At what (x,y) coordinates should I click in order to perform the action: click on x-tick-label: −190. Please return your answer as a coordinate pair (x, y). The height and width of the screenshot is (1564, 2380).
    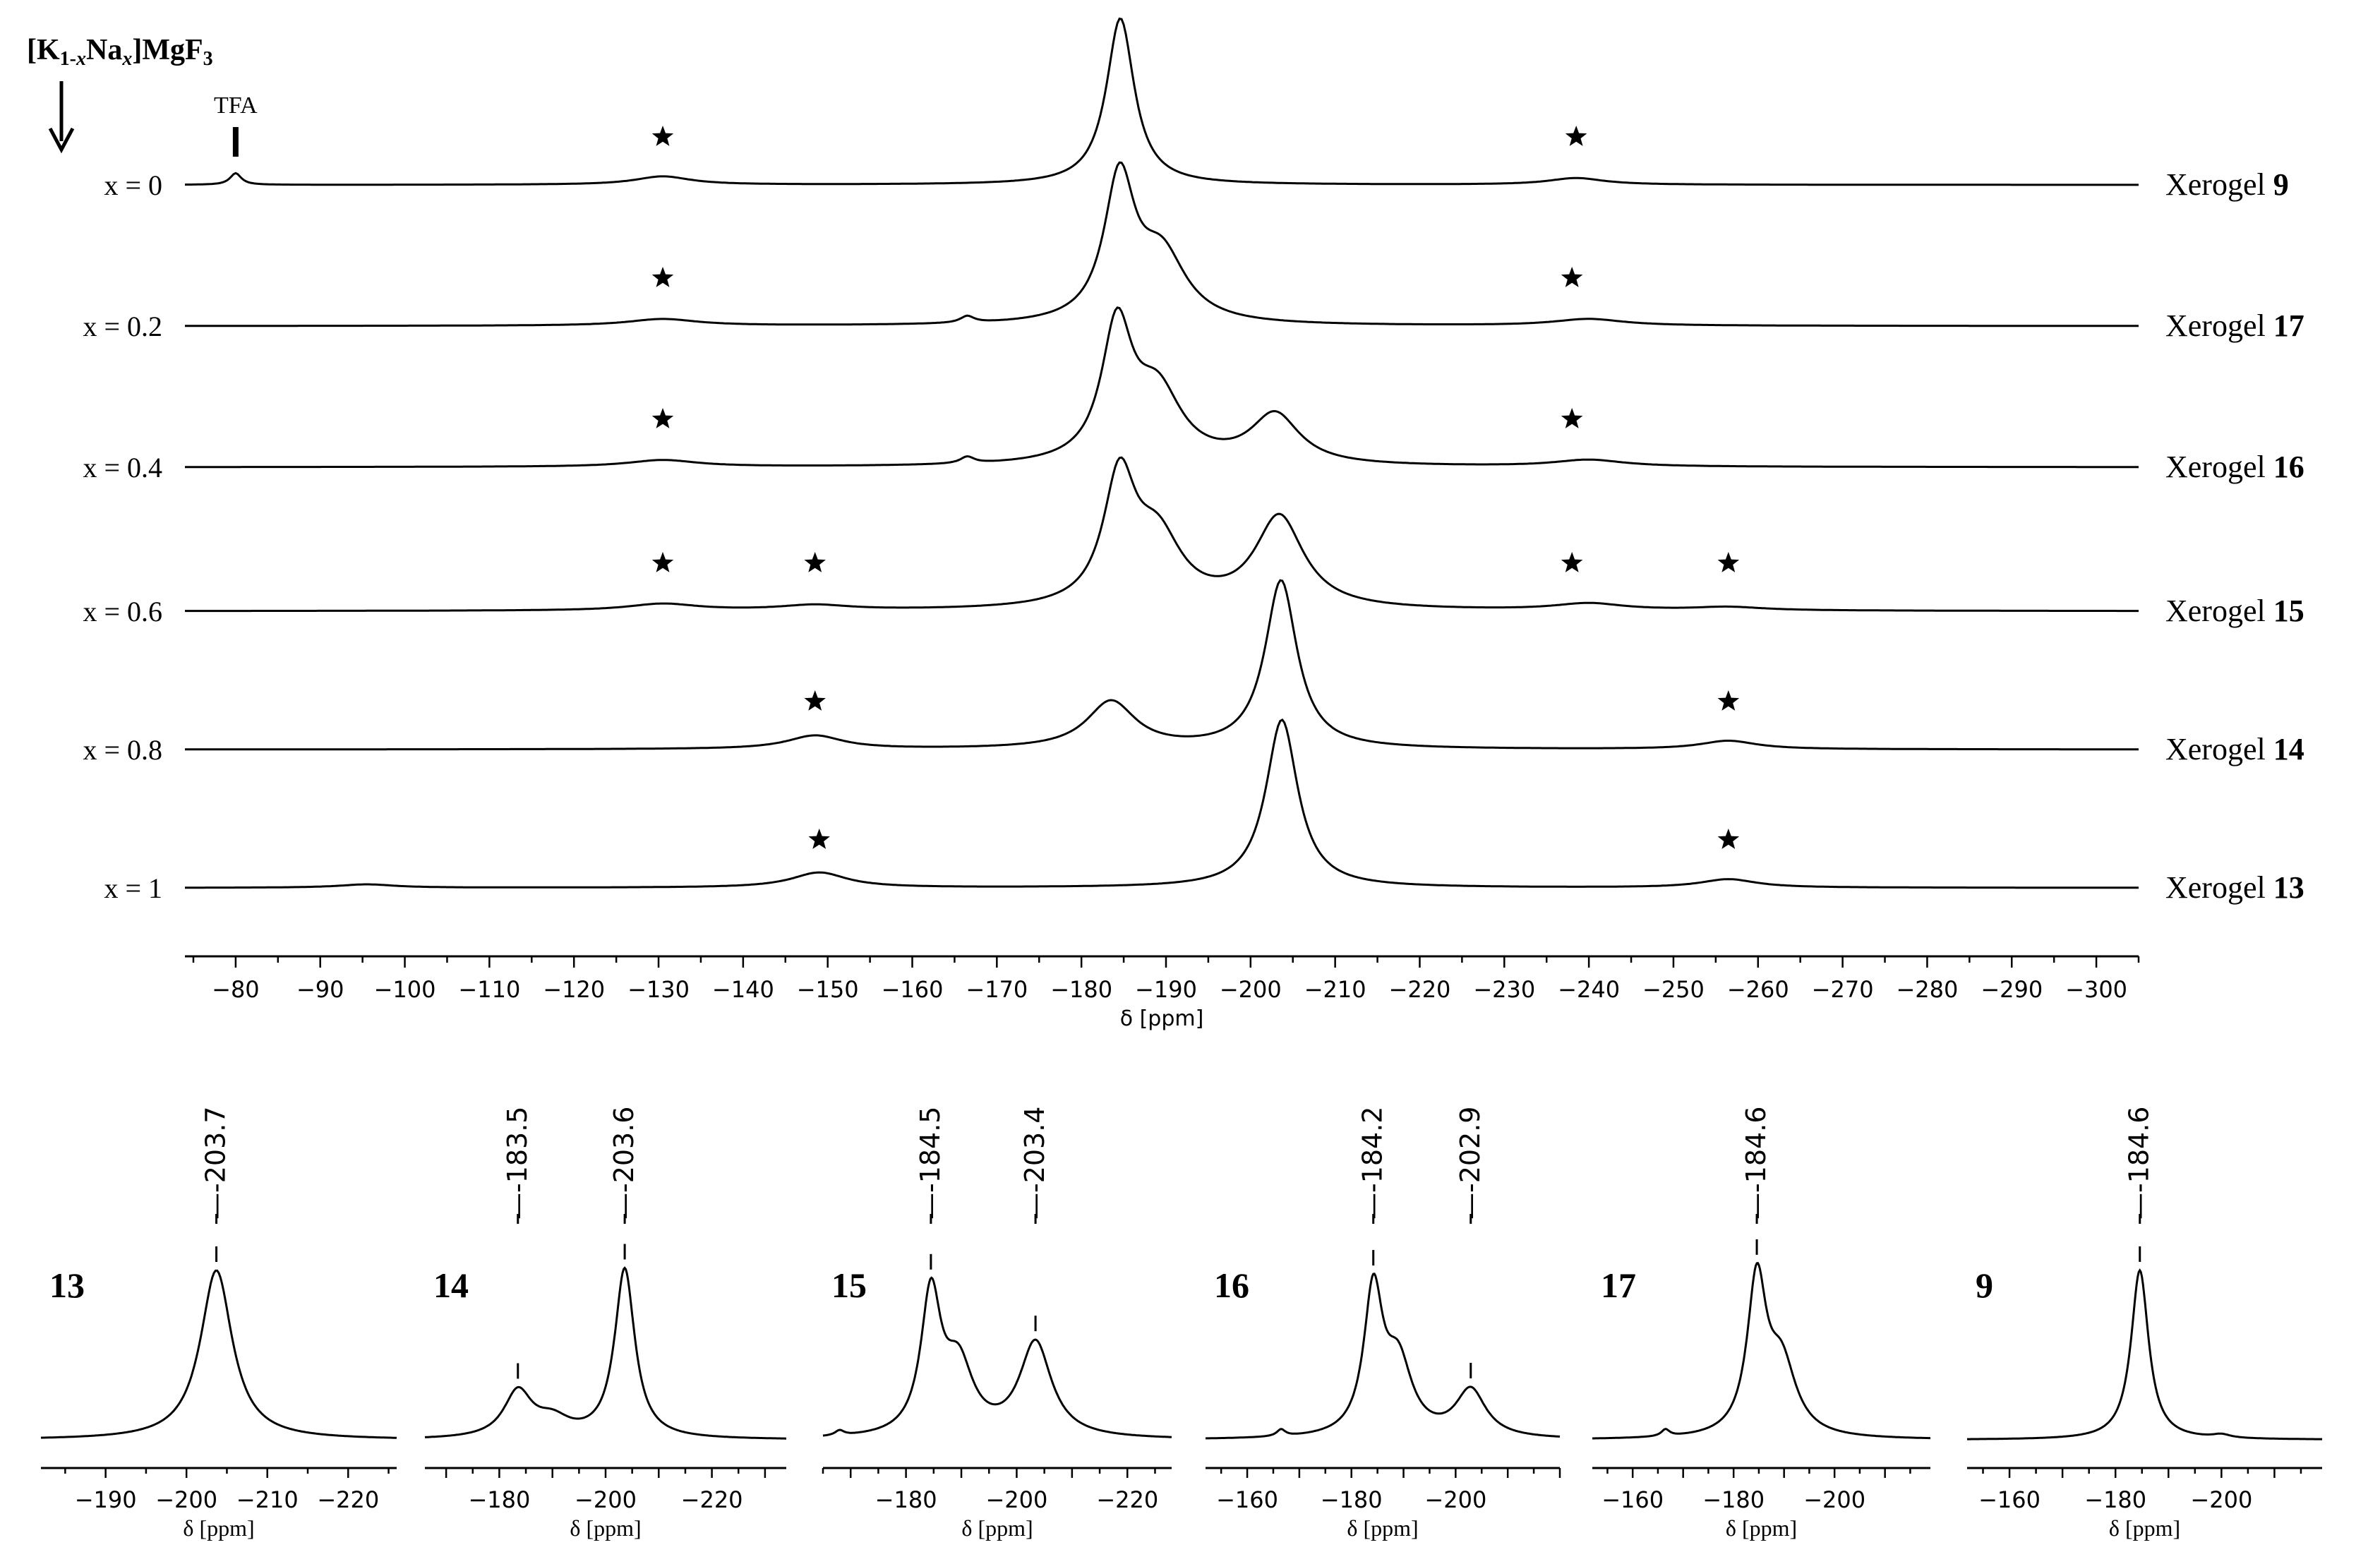
    Looking at the image, I should click on (1166, 989).